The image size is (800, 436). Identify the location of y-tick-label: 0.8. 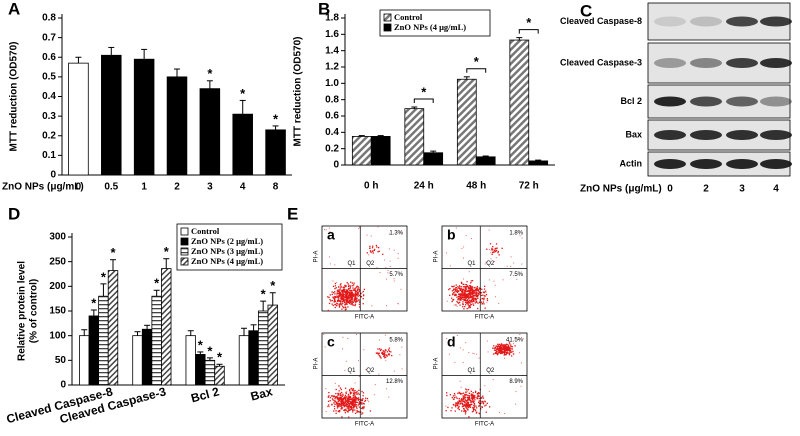
(49, 18).